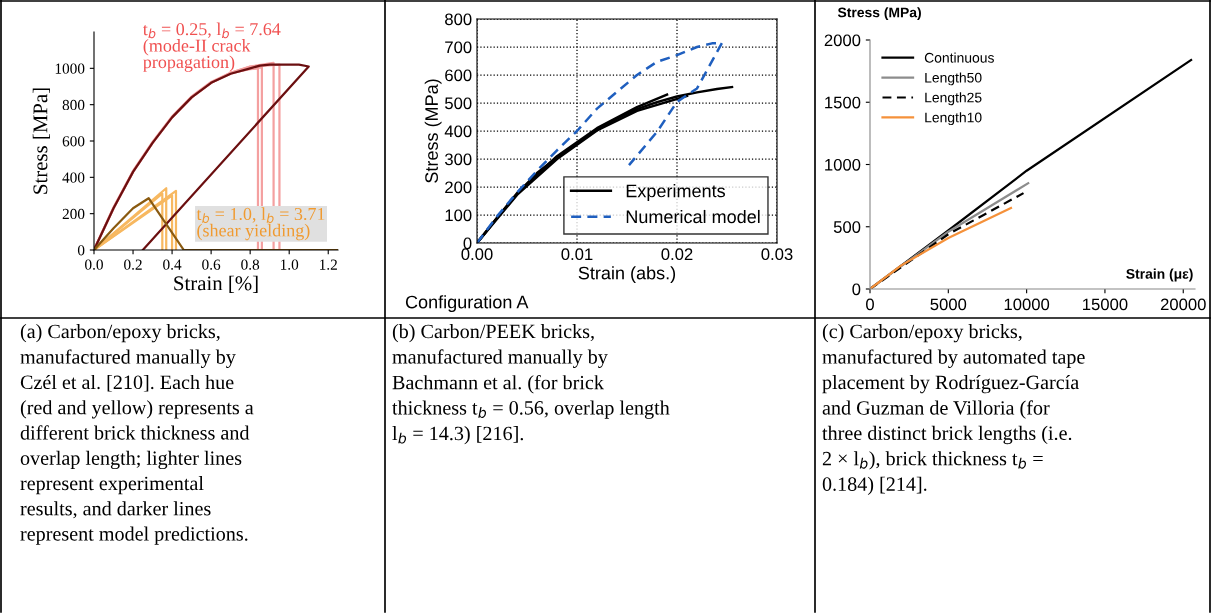 The image size is (1212, 613). Describe the element at coordinates (693, 216) in the screenshot. I see `legend-label: Numerical model` at that location.